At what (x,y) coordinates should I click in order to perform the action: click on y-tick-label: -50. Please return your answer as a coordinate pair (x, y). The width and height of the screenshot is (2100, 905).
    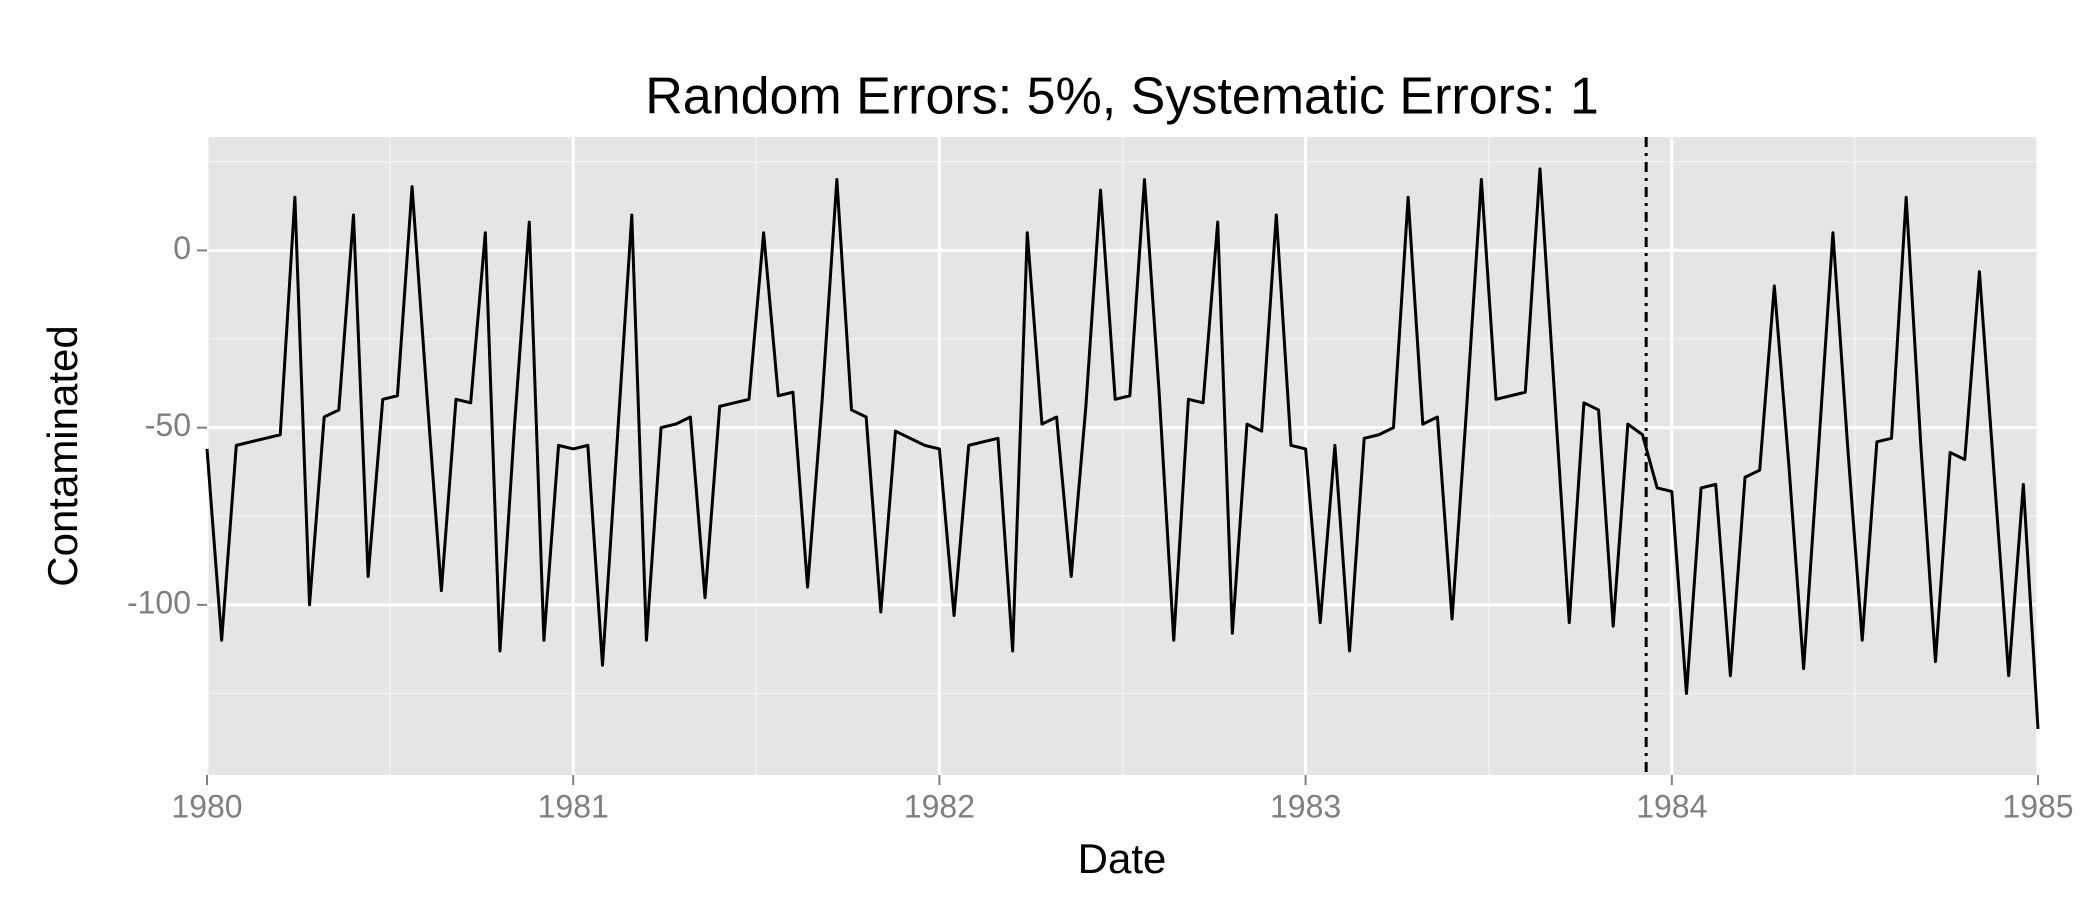
    Looking at the image, I should click on (168, 425).